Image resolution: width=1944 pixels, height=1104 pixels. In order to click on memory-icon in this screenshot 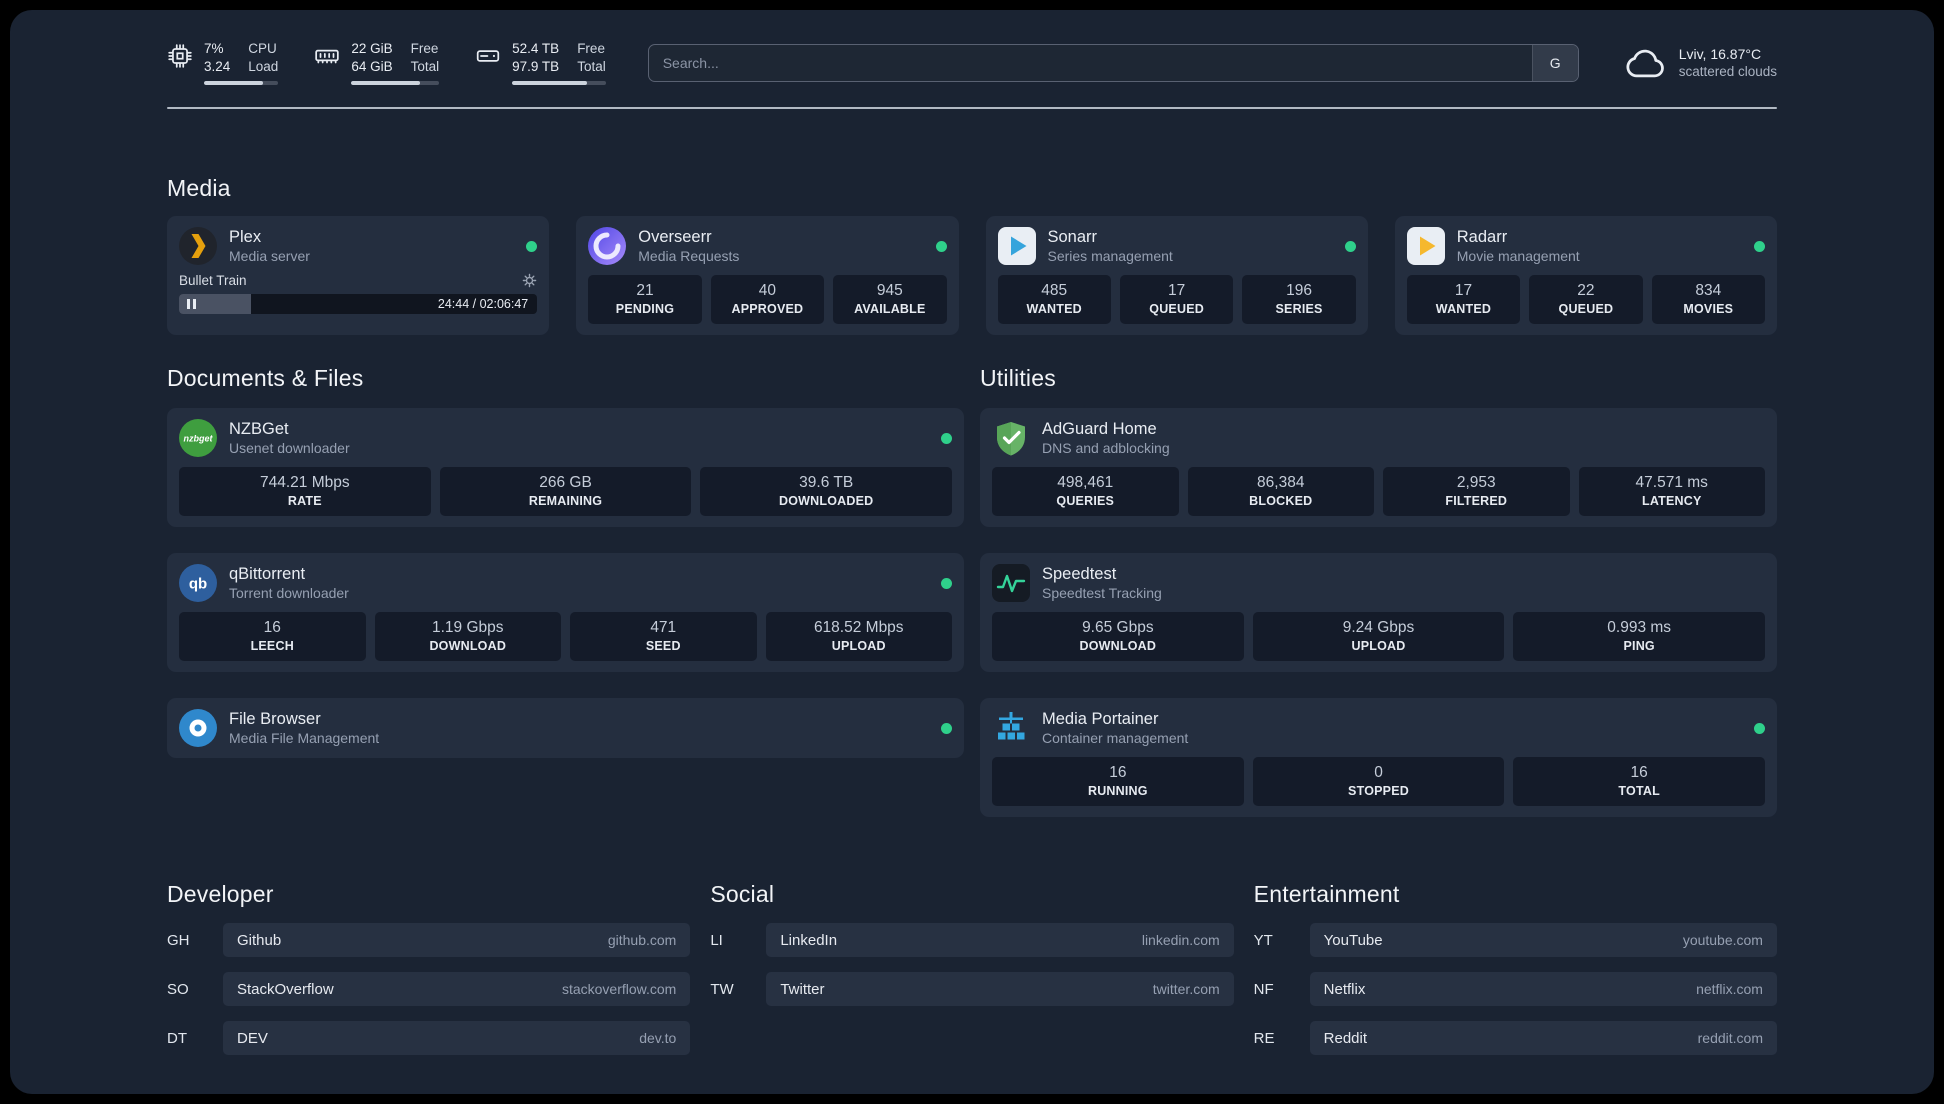, I will do `click(327, 56)`.